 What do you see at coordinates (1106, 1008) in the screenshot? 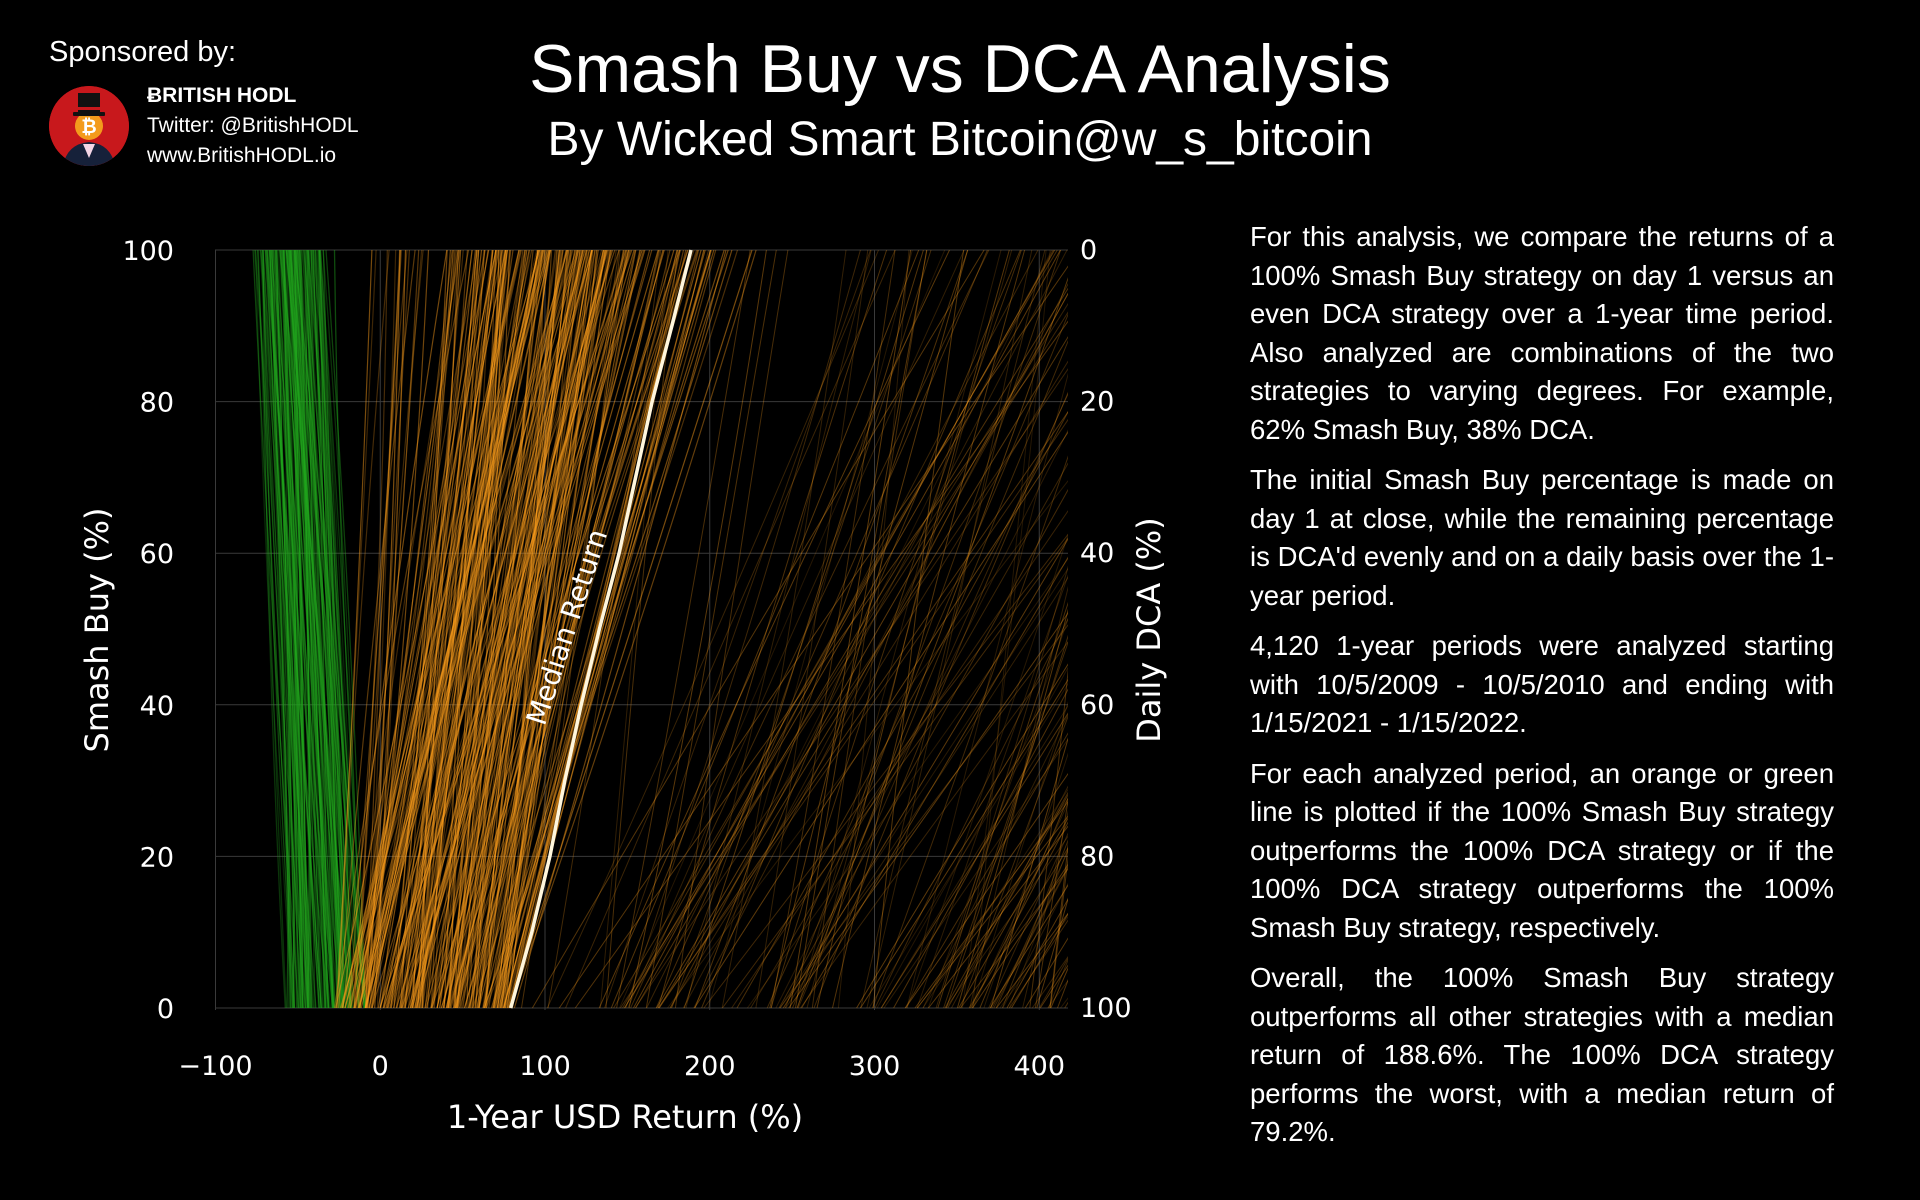
I see `y2-tick-label: 100` at bounding box center [1106, 1008].